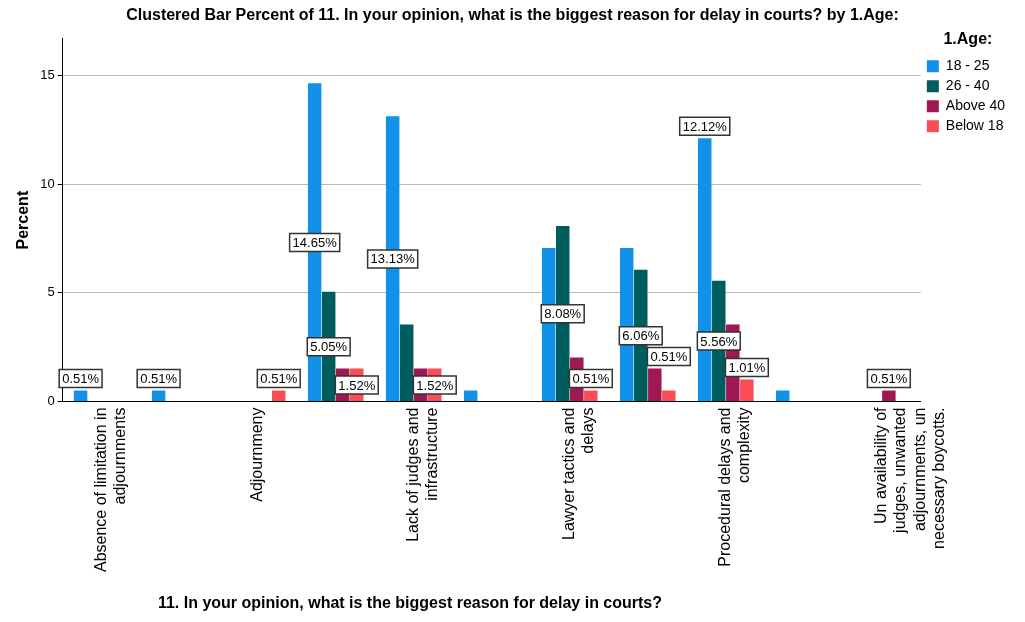 This screenshot has width=1025, height=622. I want to click on data-label: 6.06%, so click(641, 336).